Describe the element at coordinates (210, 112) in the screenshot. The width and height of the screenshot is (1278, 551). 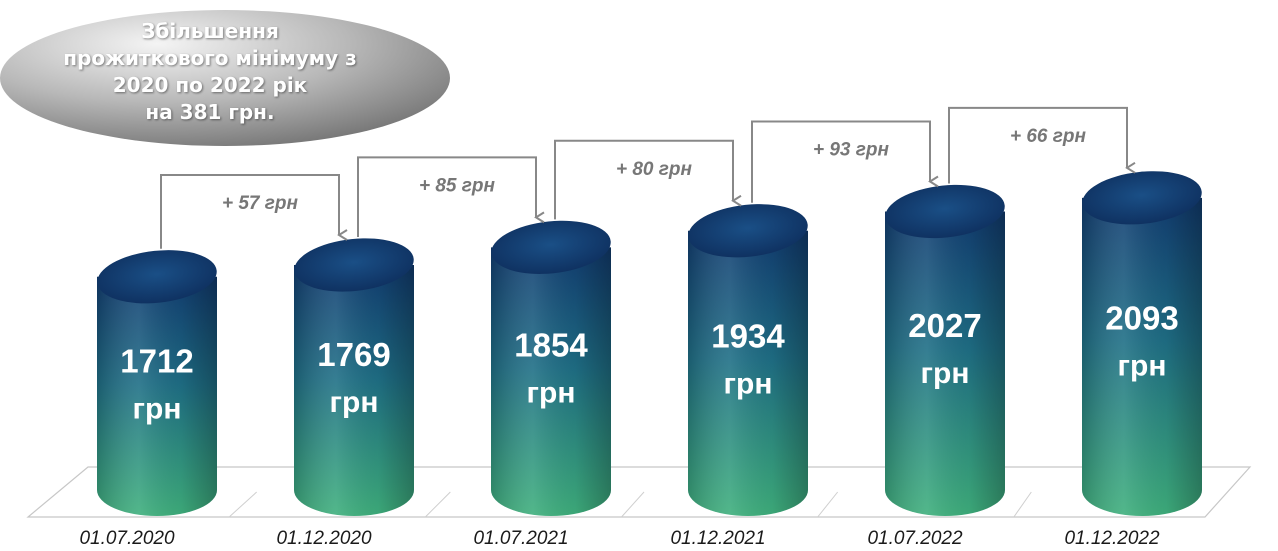
I see `title-line-4: на 381 грн.` at that location.